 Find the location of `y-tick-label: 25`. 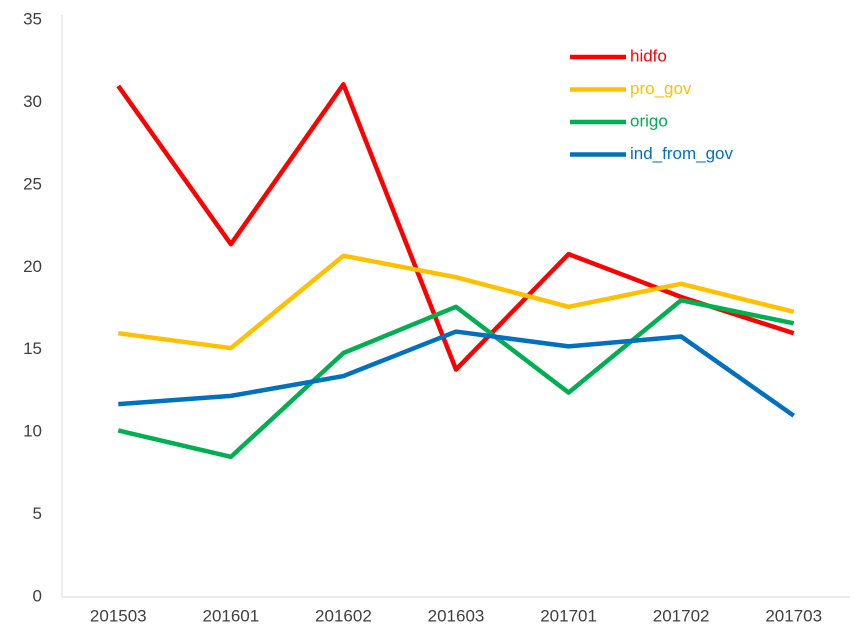

y-tick-label: 25 is located at coordinates (32, 183).